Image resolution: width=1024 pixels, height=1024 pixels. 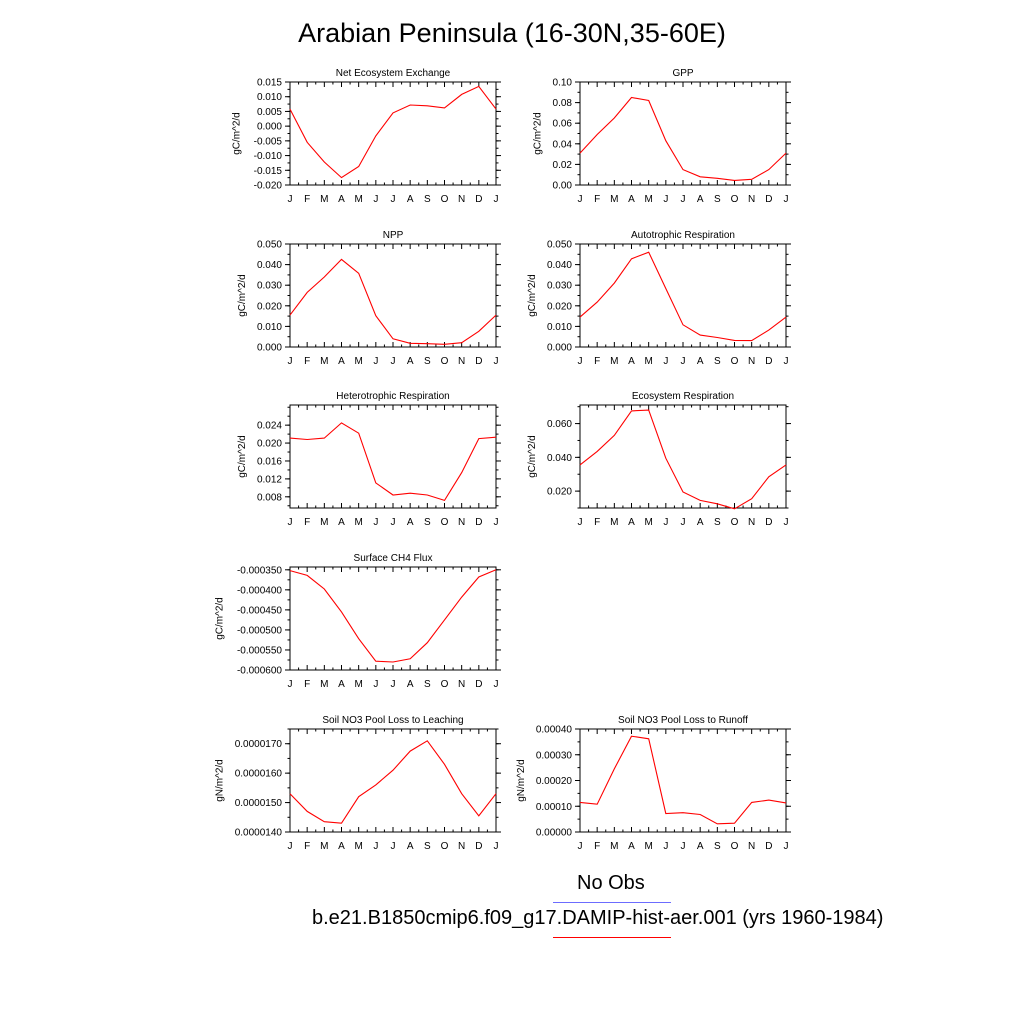 I want to click on y-tick-label: 0.00030, so click(x=554, y=755).